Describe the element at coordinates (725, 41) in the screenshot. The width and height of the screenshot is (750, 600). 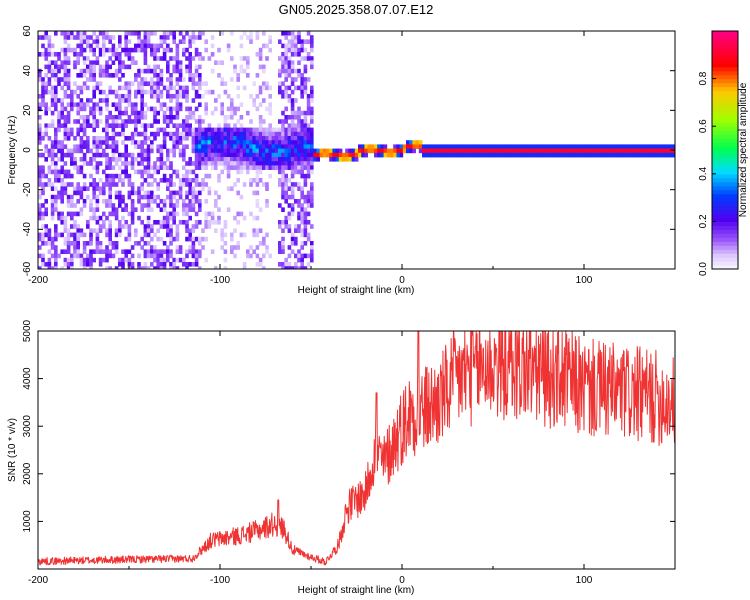
I see `colorbar-cell` at that location.